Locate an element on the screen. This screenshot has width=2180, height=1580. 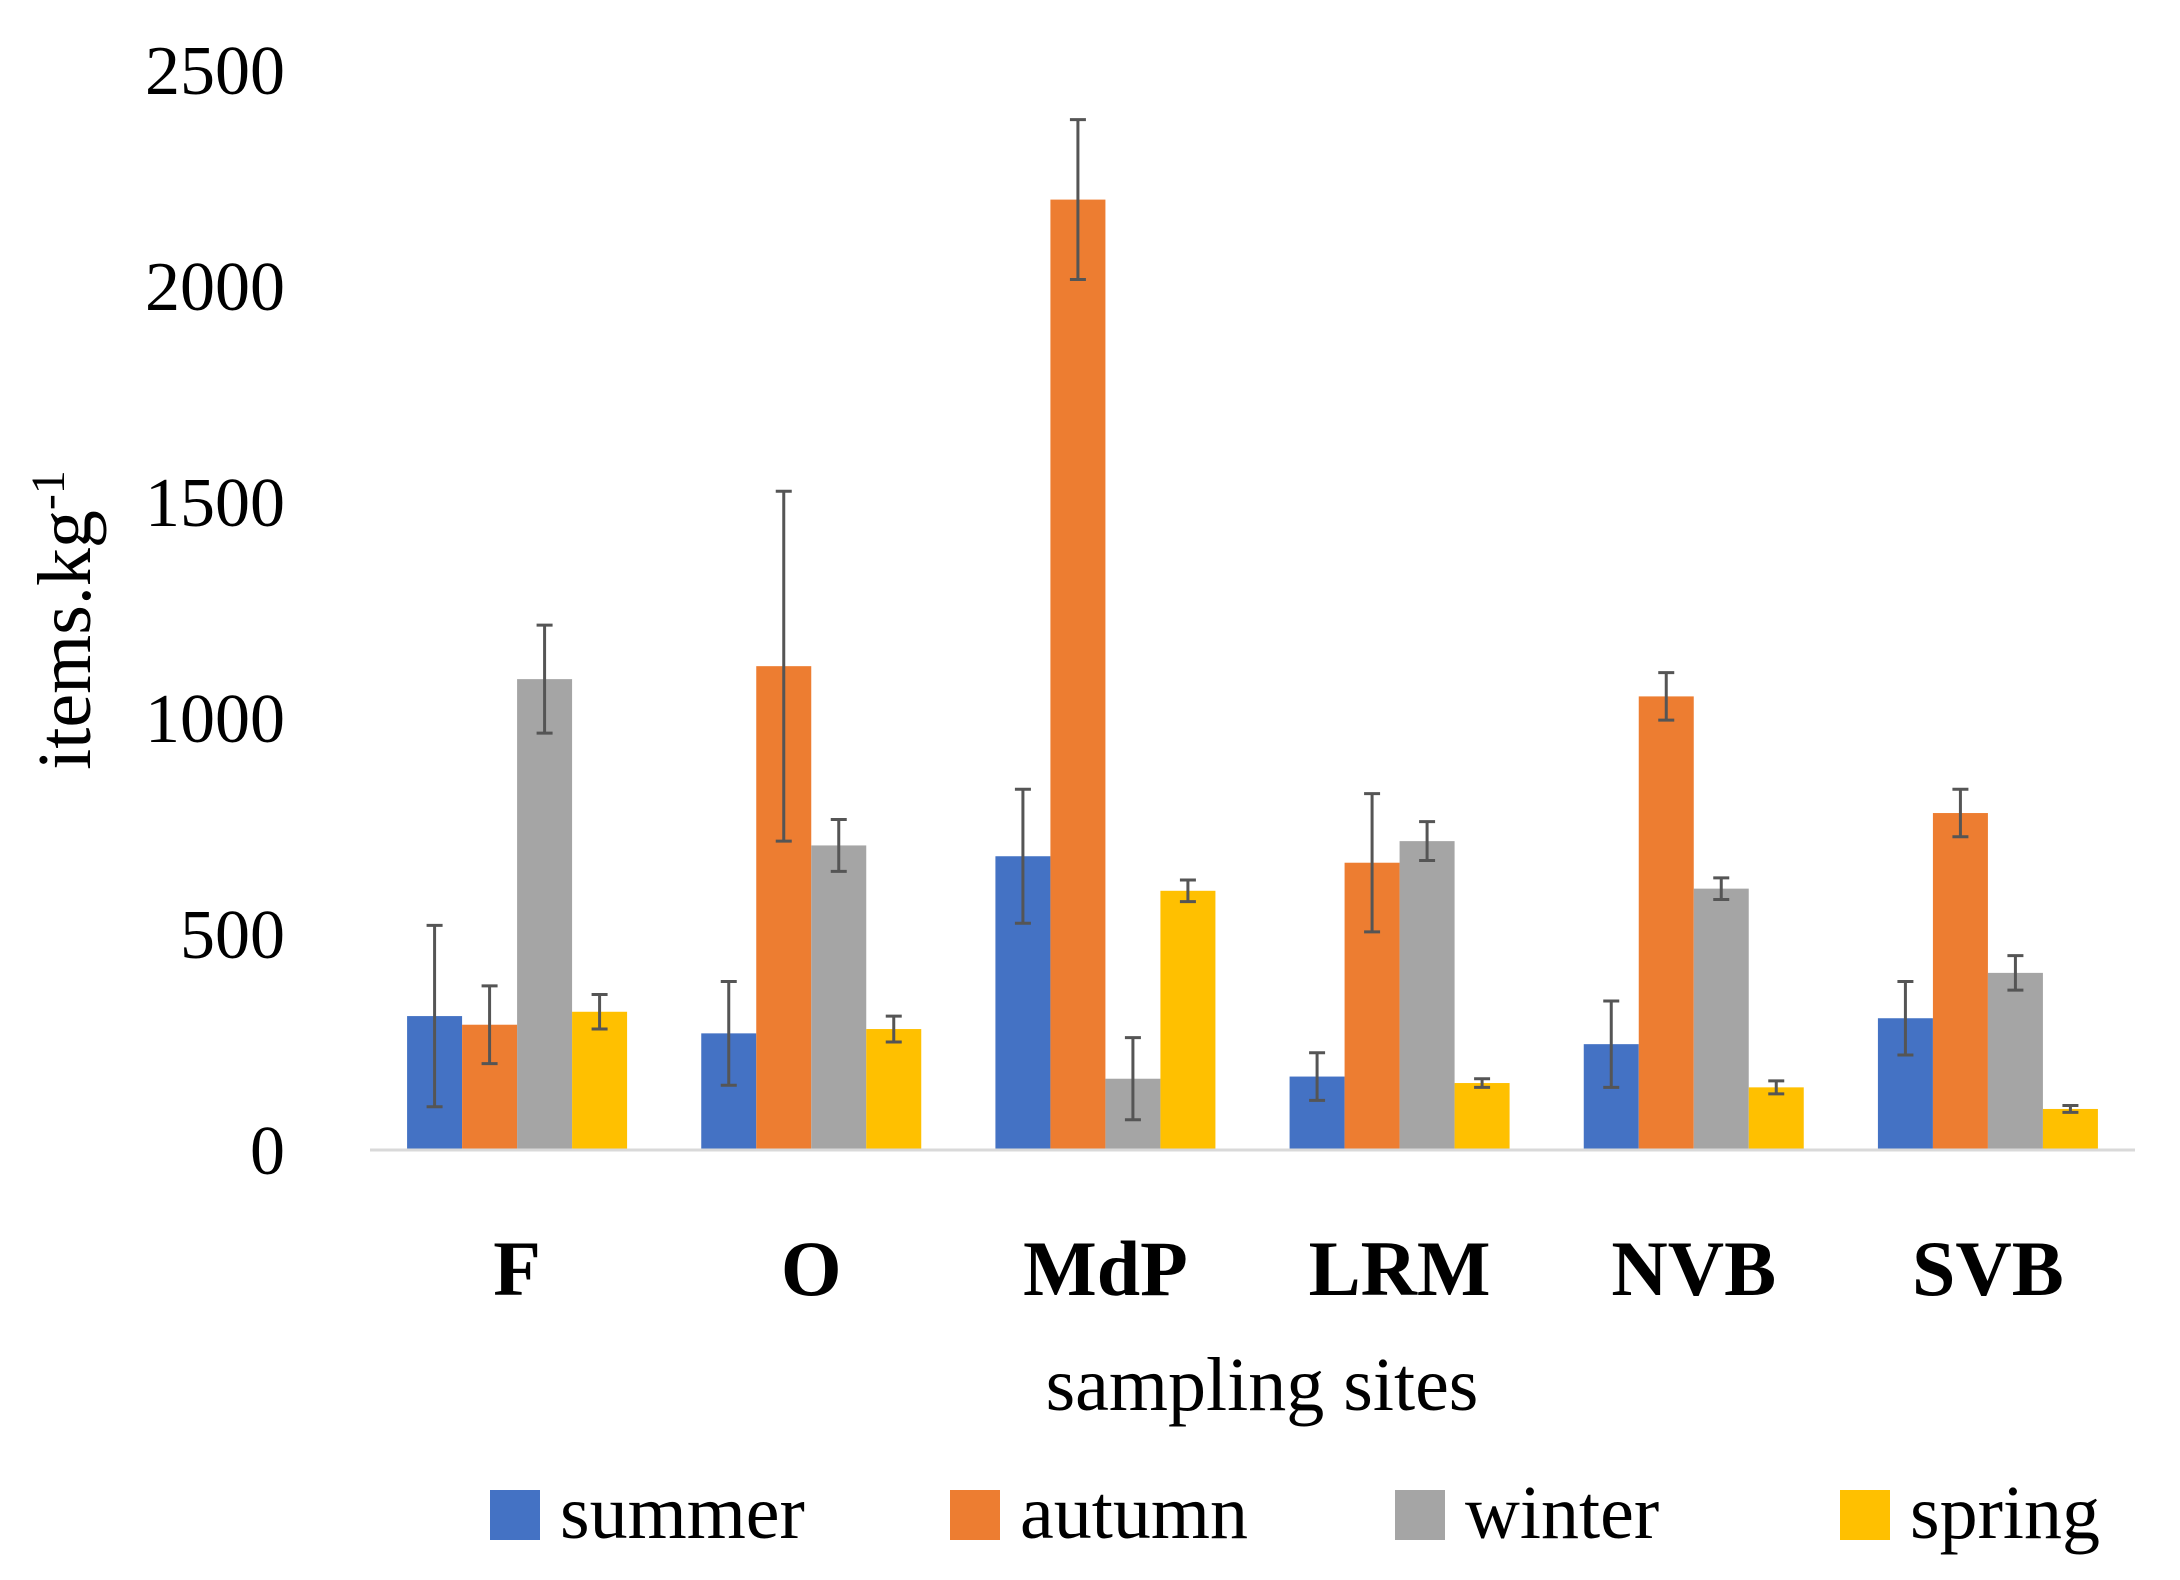
bar-spring-F is located at coordinates (600, 1080).